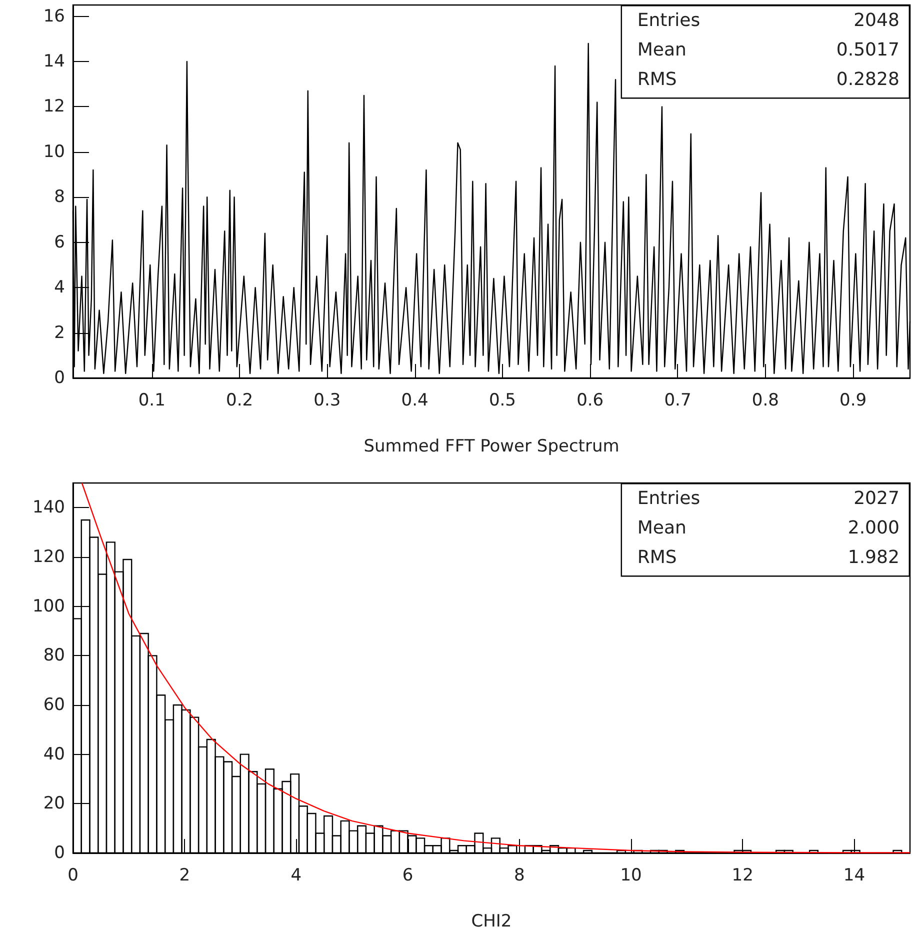 The image size is (912, 938). Describe the element at coordinates (184, 876) in the screenshot. I see `x-tick-label: 2` at that location.